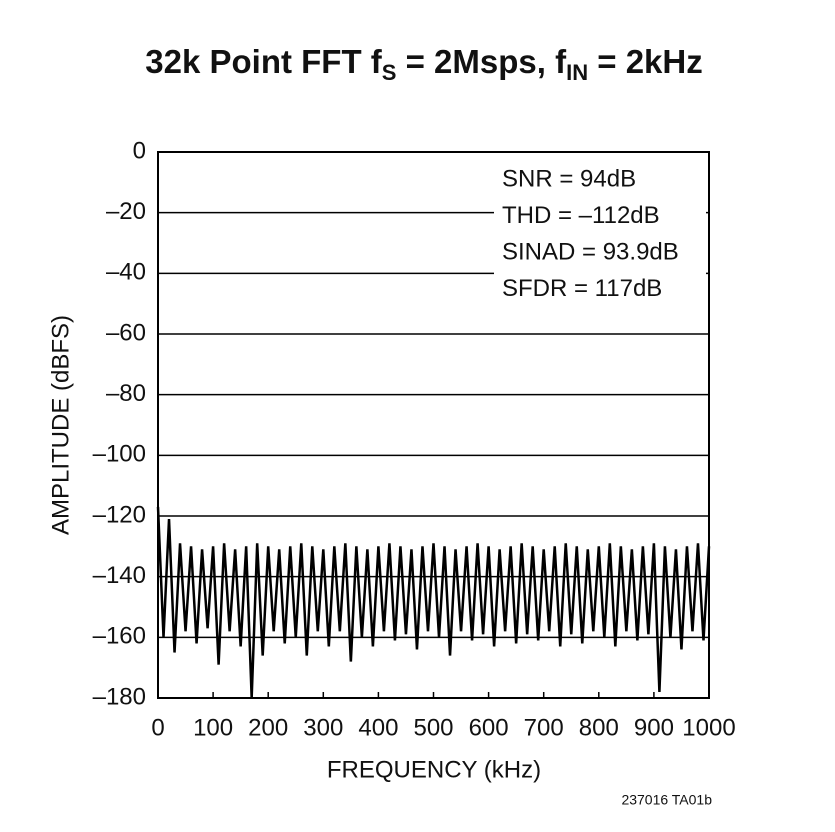 The height and width of the screenshot is (832, 835). Describe the element at coordinates (708, 727) in the screenshot. I see `x-tick-label: 1000` at that location.